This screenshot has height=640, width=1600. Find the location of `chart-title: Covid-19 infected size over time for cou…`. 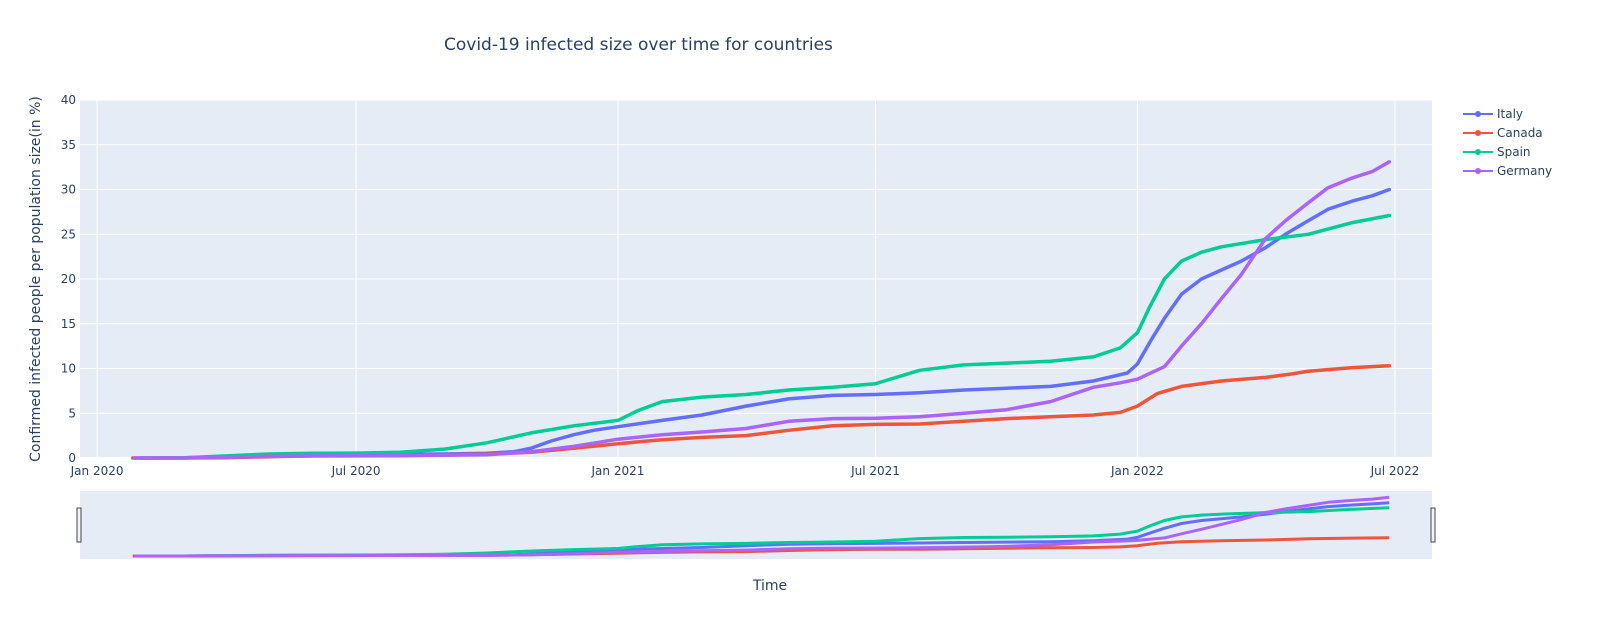

chart-title: Covid-19 infected size over time for cou… is located at coordinates (638, 45).